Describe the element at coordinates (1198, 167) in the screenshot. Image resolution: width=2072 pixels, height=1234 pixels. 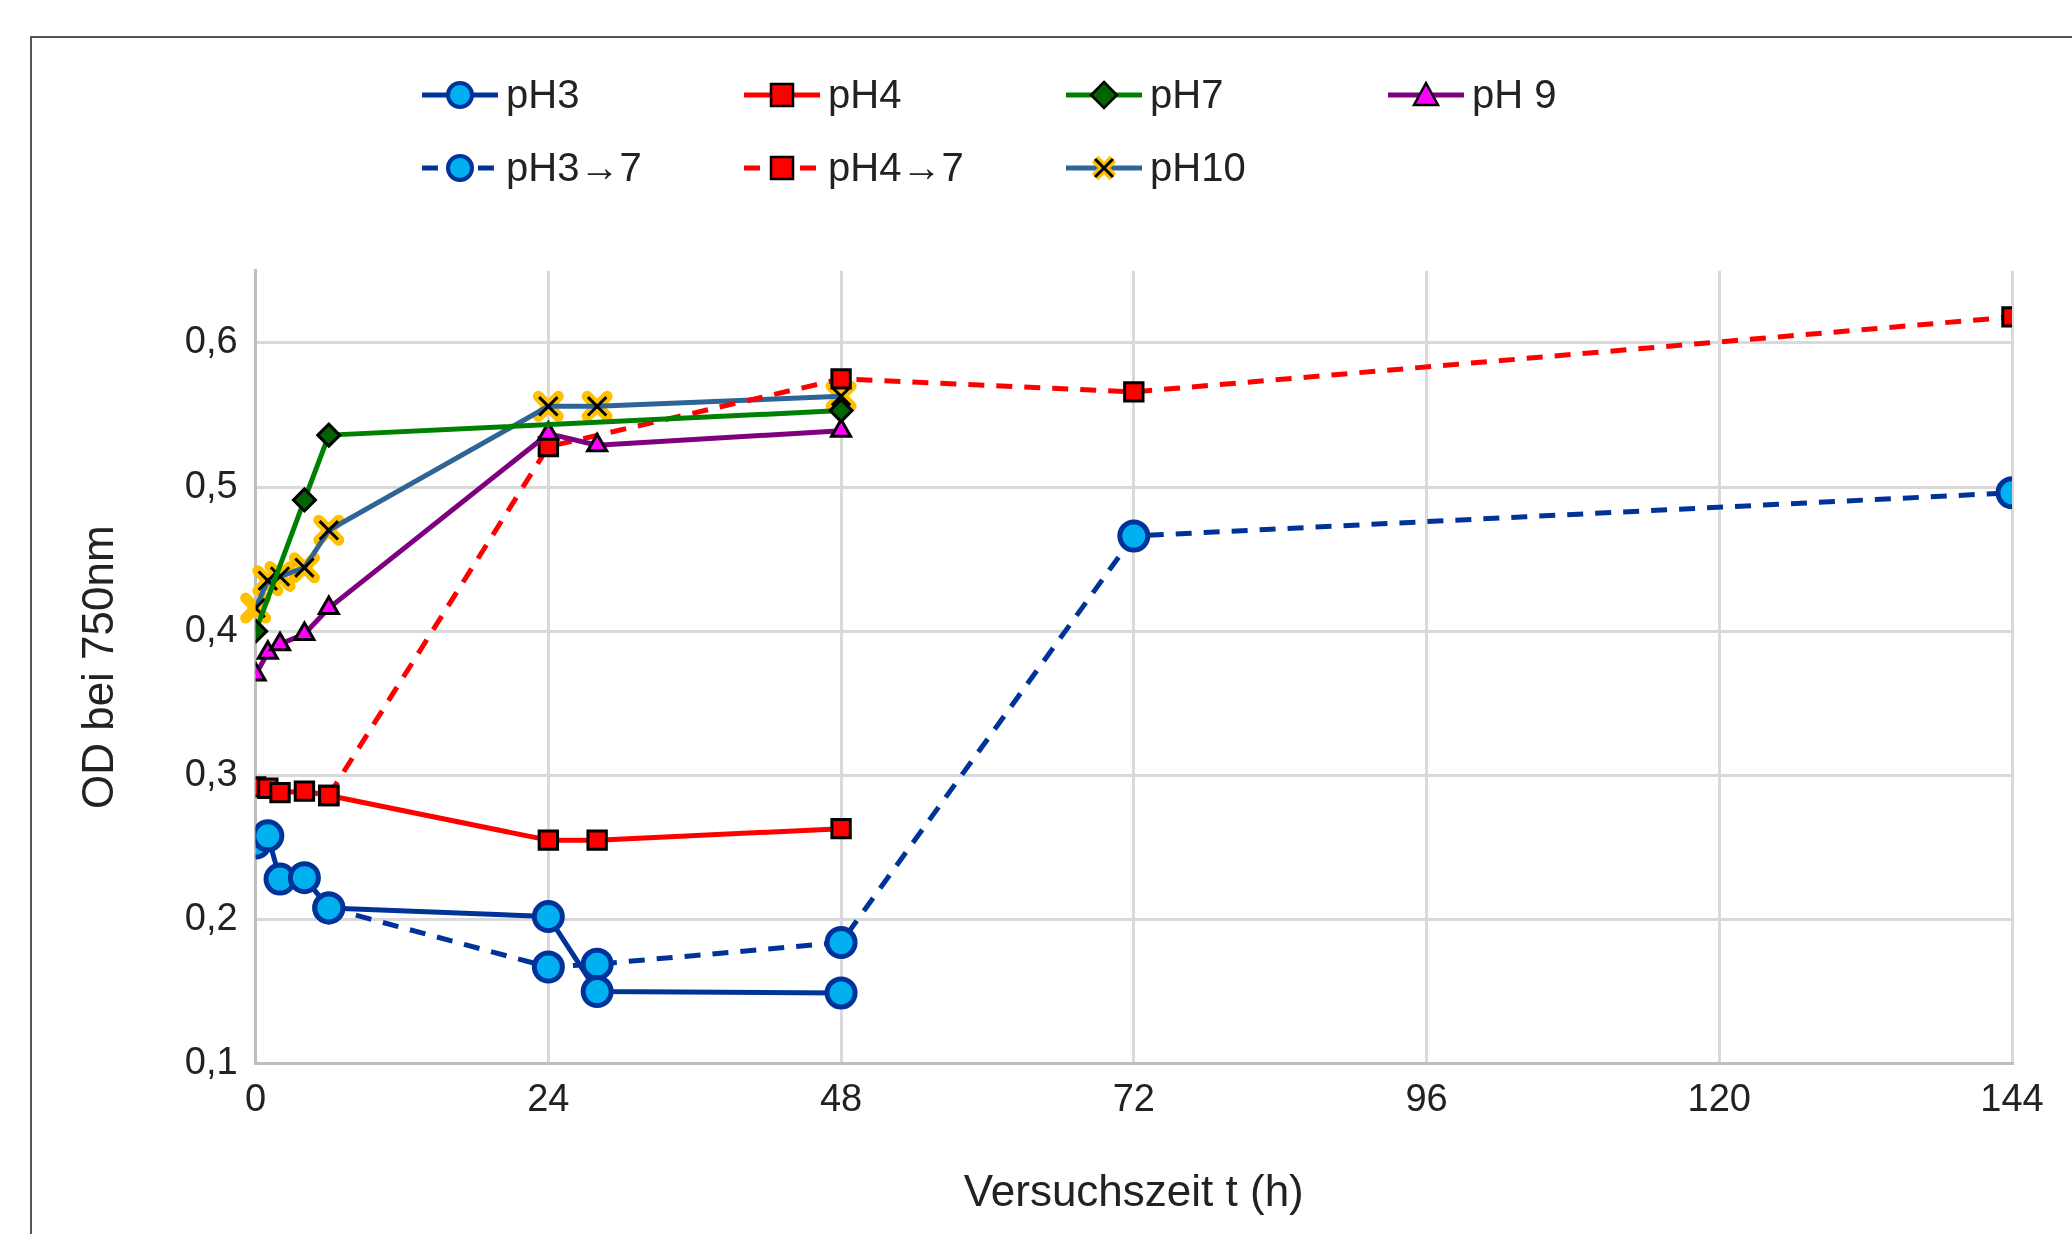
I see `legend-label: pH10` at that location.